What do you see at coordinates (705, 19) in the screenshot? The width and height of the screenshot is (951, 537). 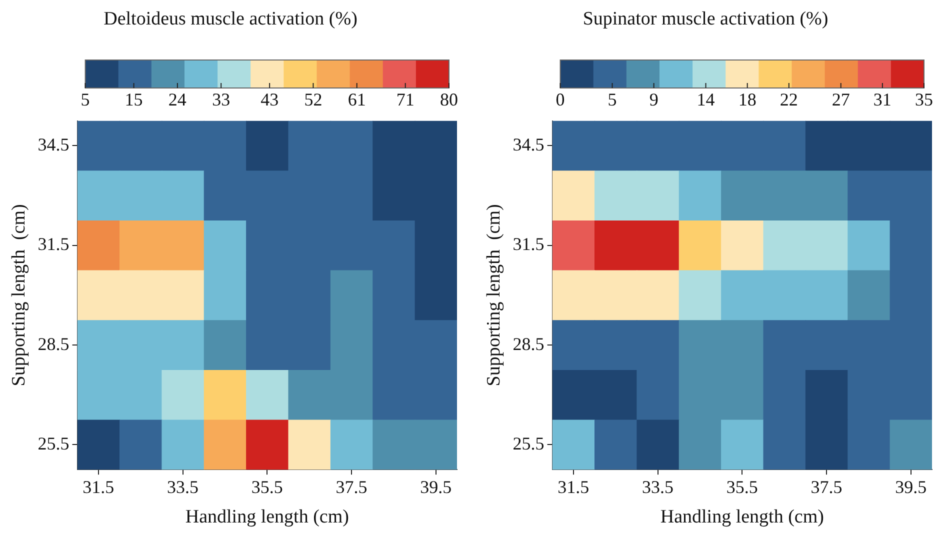 I see `chart-title: Supinator muscle activation (%)` at bounding box center [705, 19].